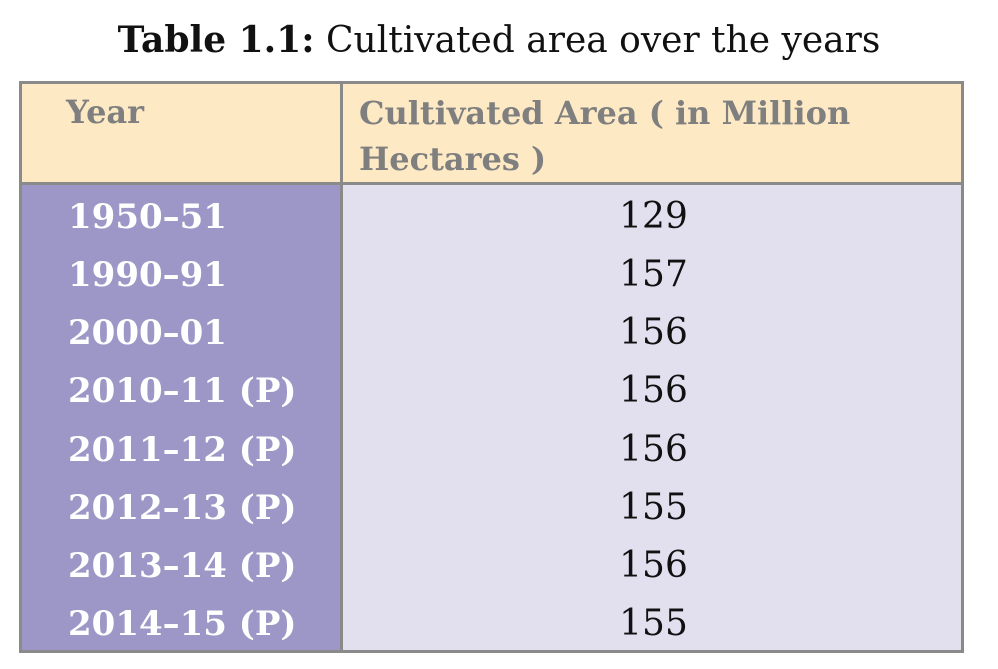 The image size is (998, 669). Describe the element at coordinates (605, 136) in the screenshot. I see `header-cultivated-area: Cultivated Area ( in Million Hectares )` at that location.